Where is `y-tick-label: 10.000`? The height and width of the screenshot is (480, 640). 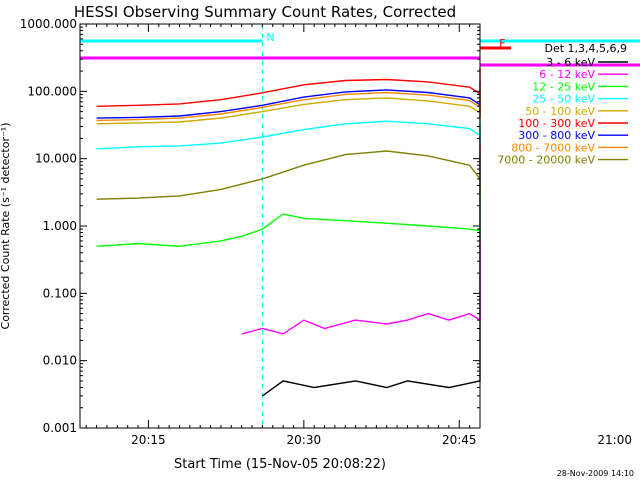
y-tick-label: 10.000 is located at coordinates (56, 159).